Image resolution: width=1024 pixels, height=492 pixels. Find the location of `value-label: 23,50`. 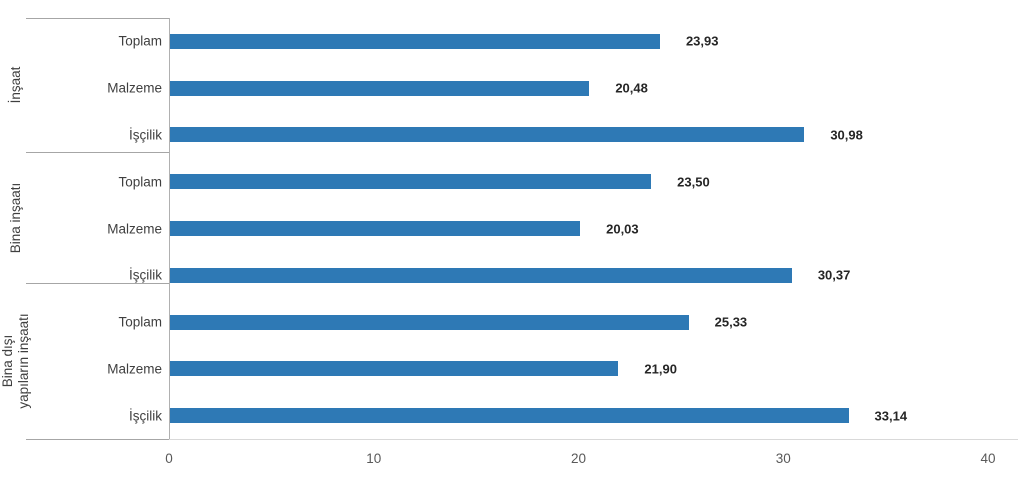

value-label: 23,50 is located at coordinates (693, 182).